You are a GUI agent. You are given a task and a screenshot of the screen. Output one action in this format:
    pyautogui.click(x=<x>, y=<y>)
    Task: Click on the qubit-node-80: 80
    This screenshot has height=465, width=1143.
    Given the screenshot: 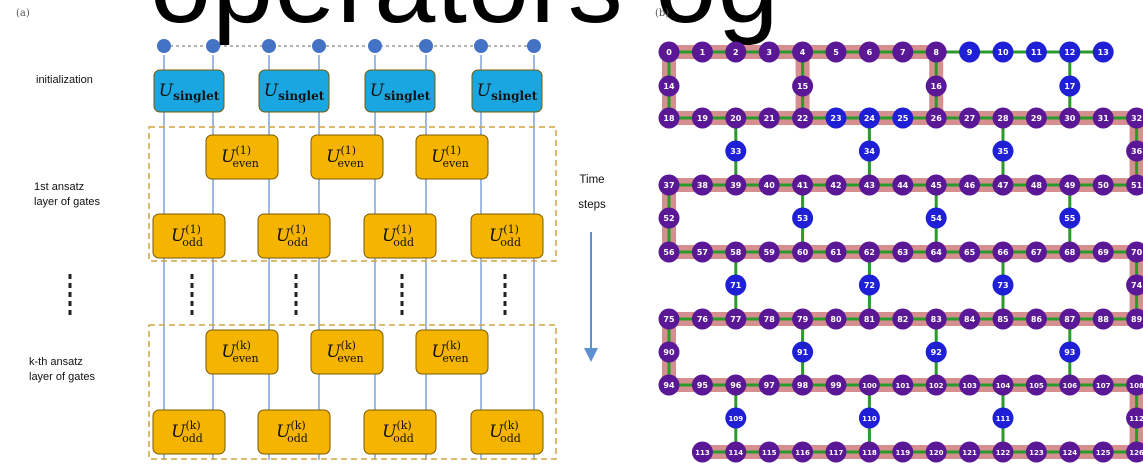 What is the action you would take?
    pyautogui.click(x=836, y=319)
    